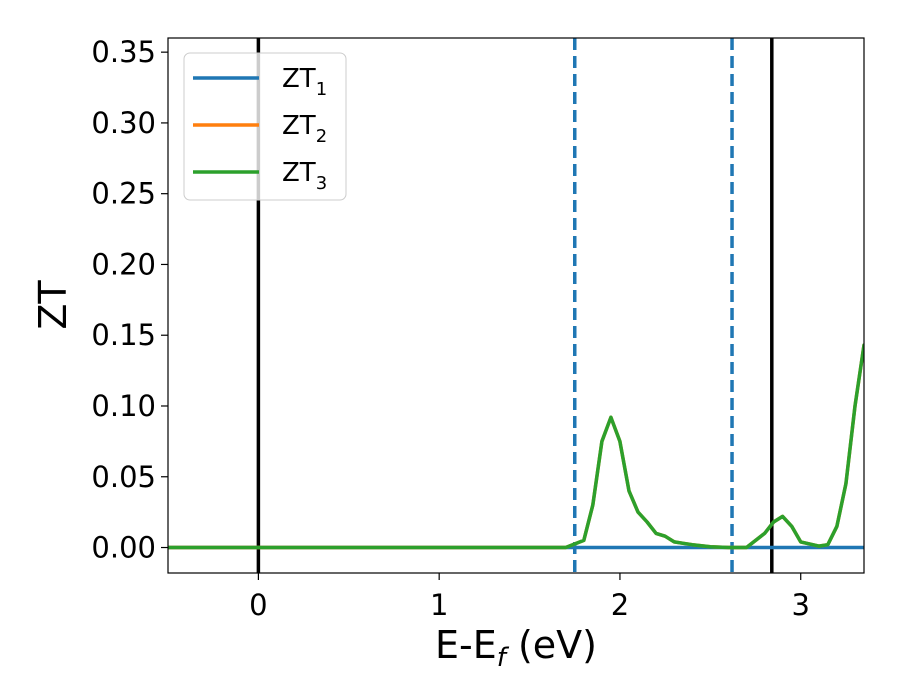 This screenshot has width=900, height=700. I want to click on y-tick-label: 0.35, so click(123, 52).